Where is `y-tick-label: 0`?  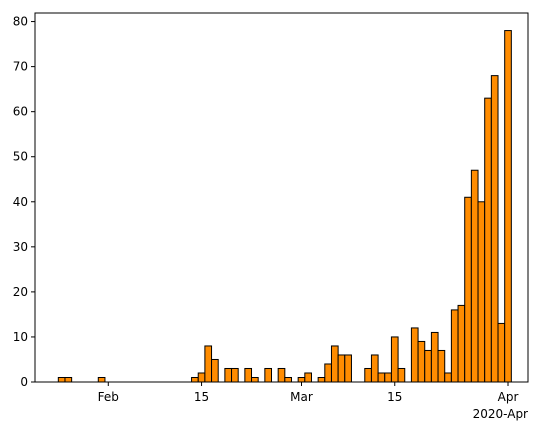
y-tick-label: 0 is located at coordinates (24, 382).